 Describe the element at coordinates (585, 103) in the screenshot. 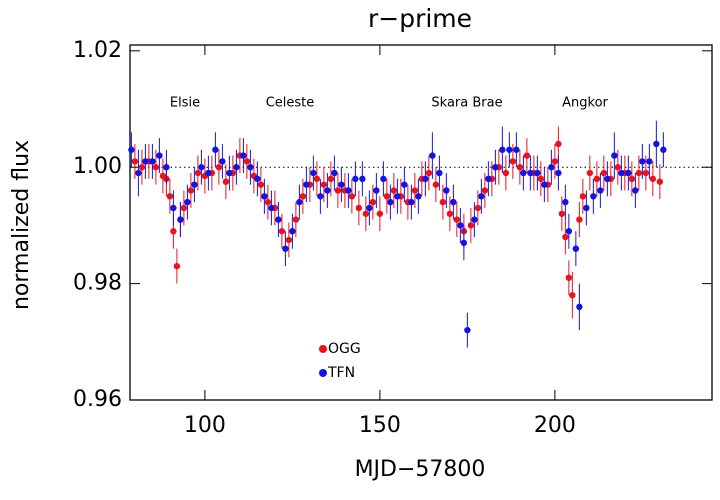

I see `annotation: Angkor` at that location.